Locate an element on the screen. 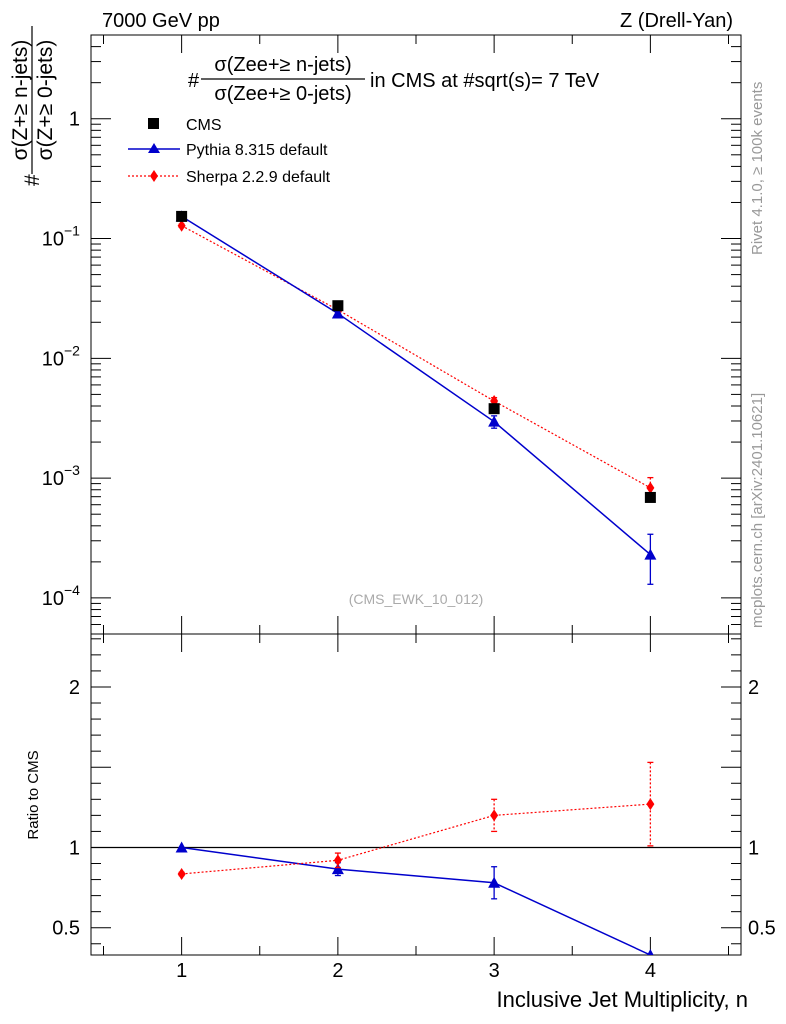  main-y-tick-exponent: −3 is located at coordinates (72, 470).